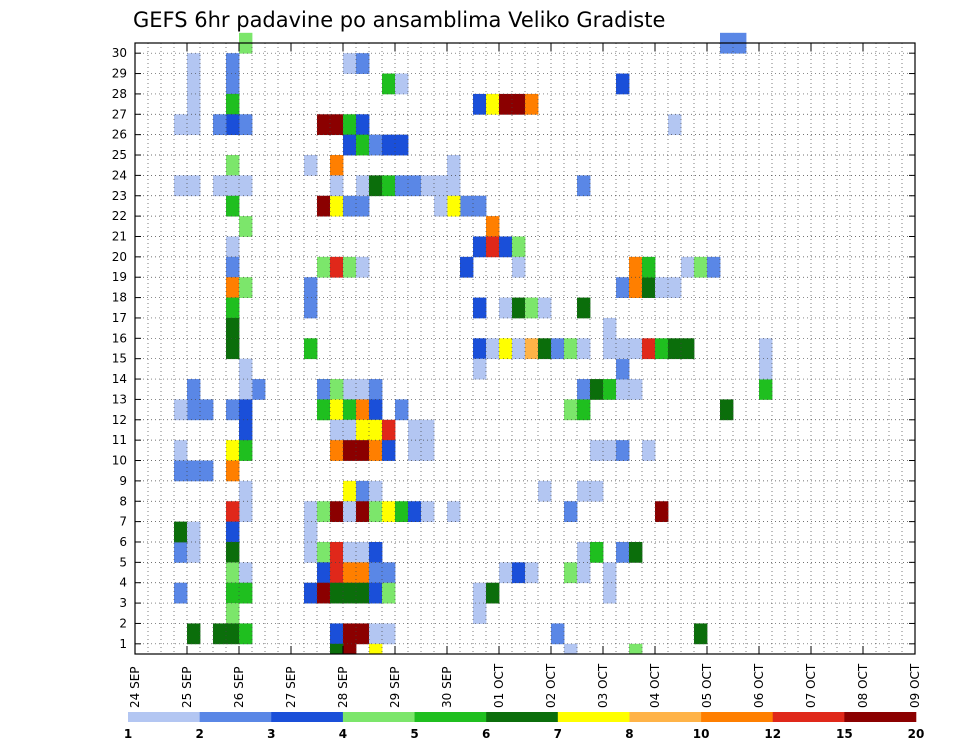  I want to click on x-tick-label: 01 OCT, so click(499, 685).